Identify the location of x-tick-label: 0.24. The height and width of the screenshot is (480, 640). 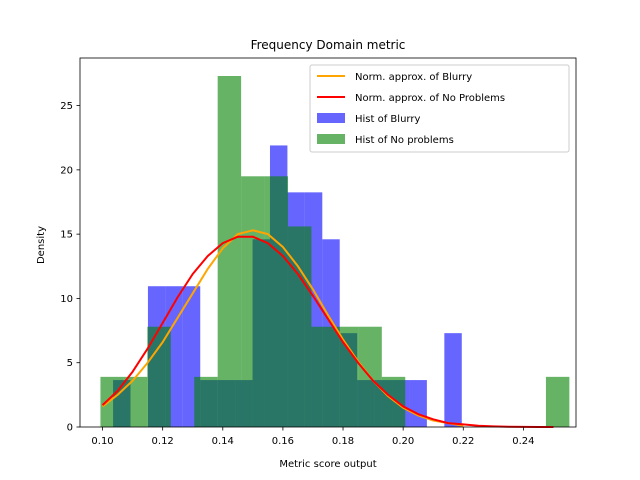
(523, 441).